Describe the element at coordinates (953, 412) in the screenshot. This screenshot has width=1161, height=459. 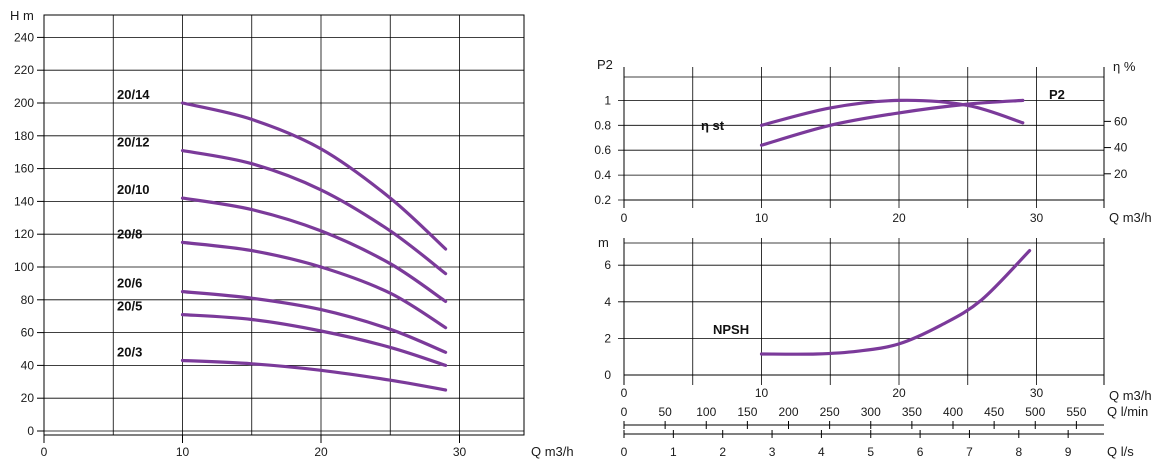
I see `lmin-tick-label: 400` at that location.